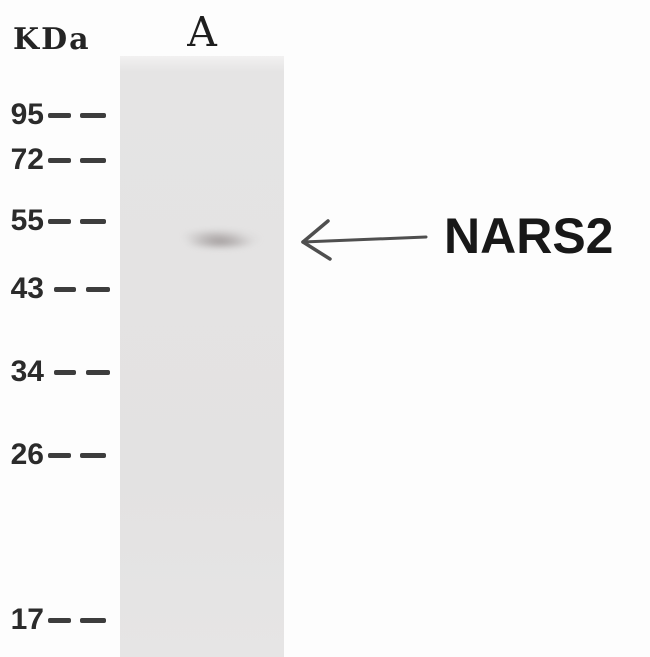 This screenshot has height=657, width=650. What do you see at coordinates (27, 220) in the screenshot?
I see `mw-marker-value: 55` at bounding box center [27, 220].